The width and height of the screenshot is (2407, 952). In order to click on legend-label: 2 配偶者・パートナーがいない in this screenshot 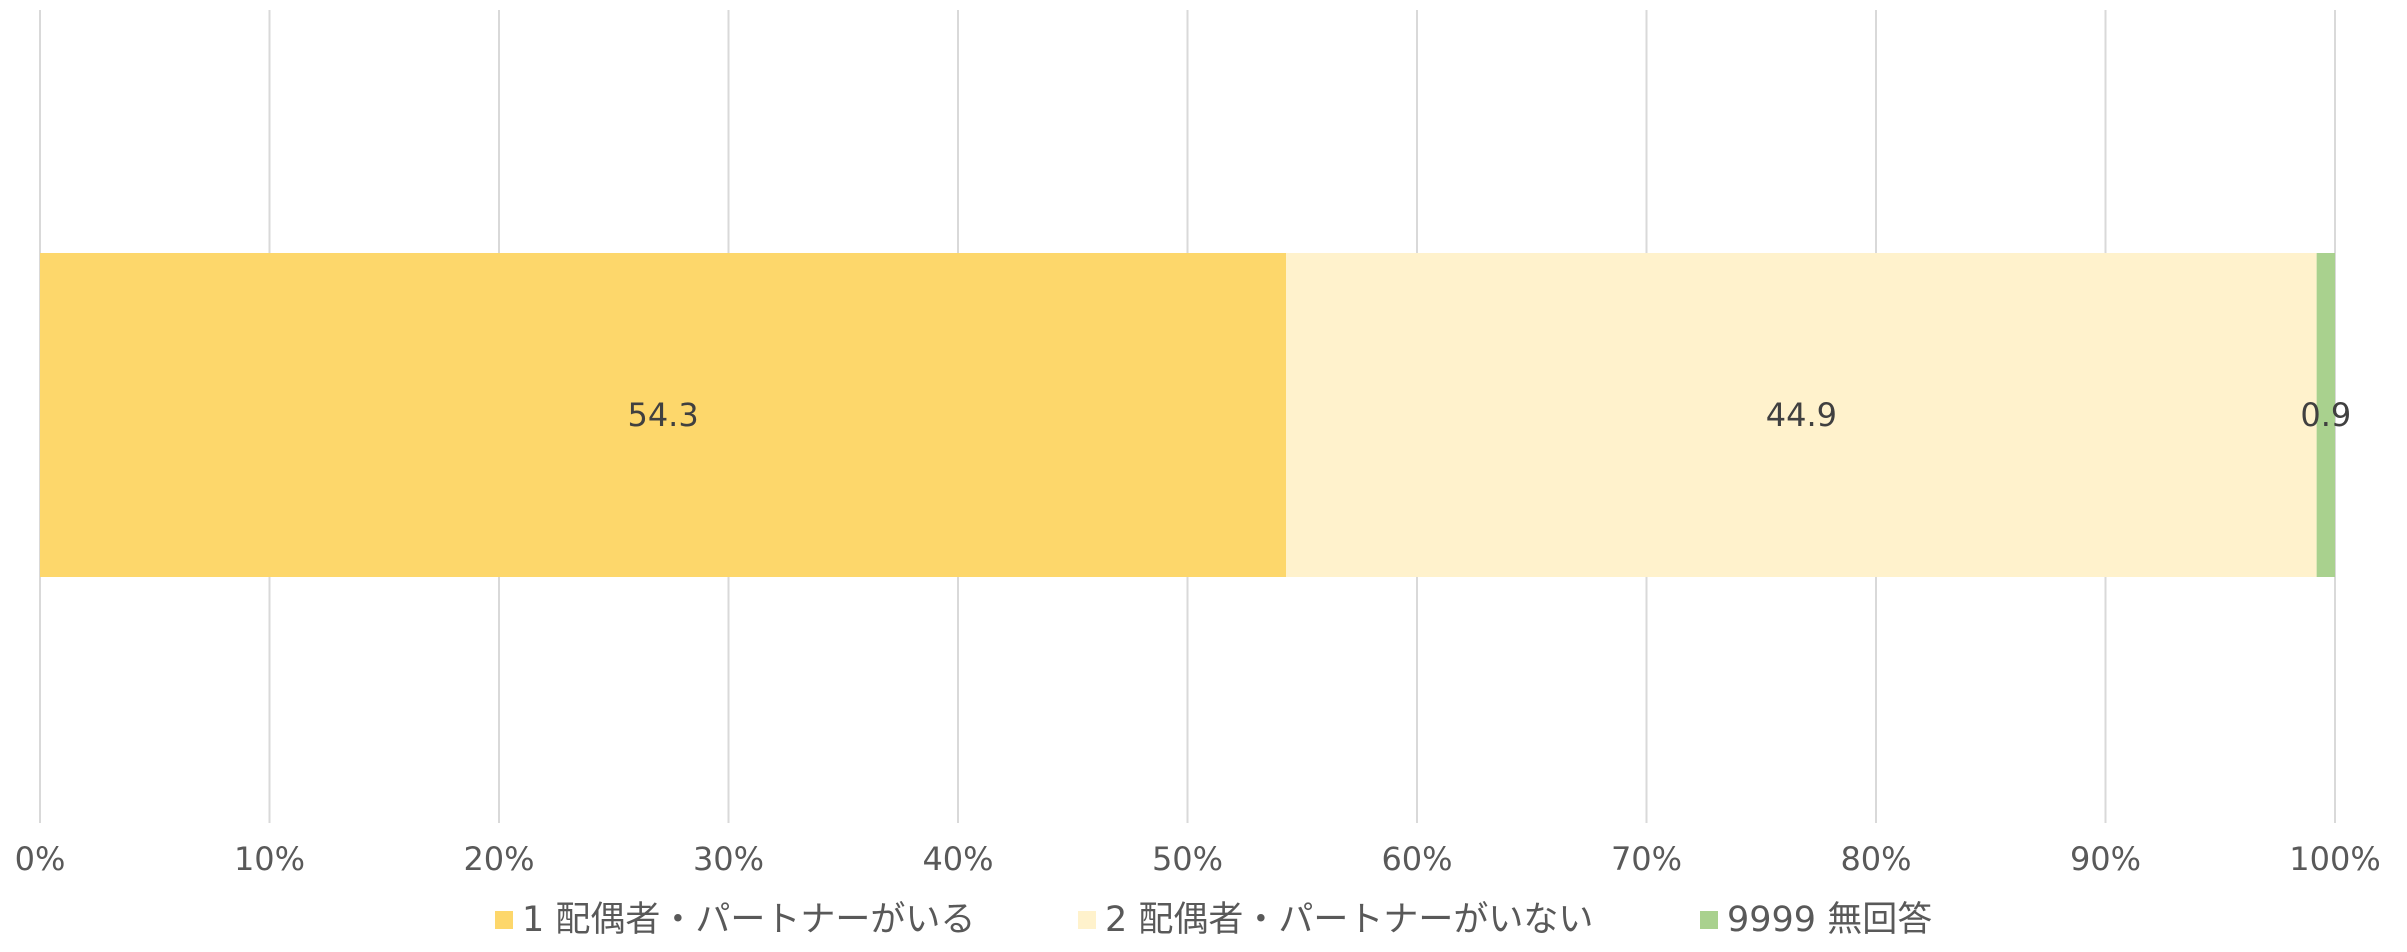, I will do `click(1349, 920)`.